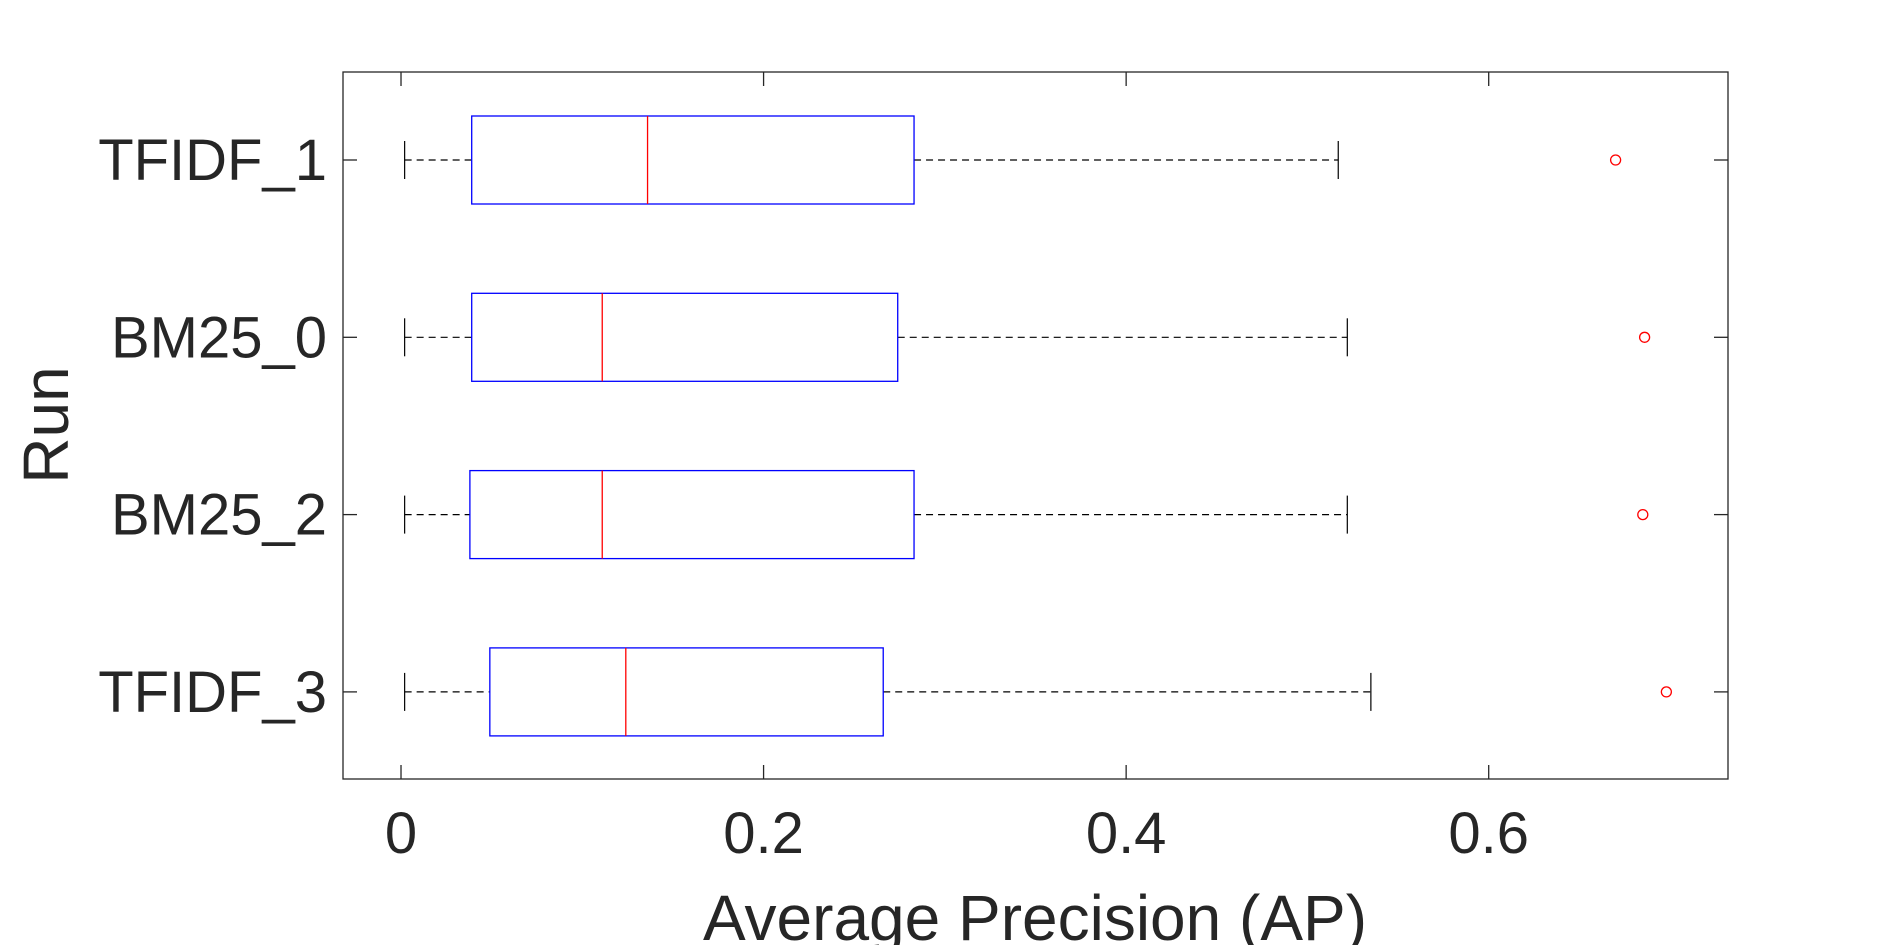 Image resolution: width=1890 pixels, height=945 pixels. Describe the element at coordinates (1488, 833) in the screenshot. I see `x-tick-label: 0.6` at that location.